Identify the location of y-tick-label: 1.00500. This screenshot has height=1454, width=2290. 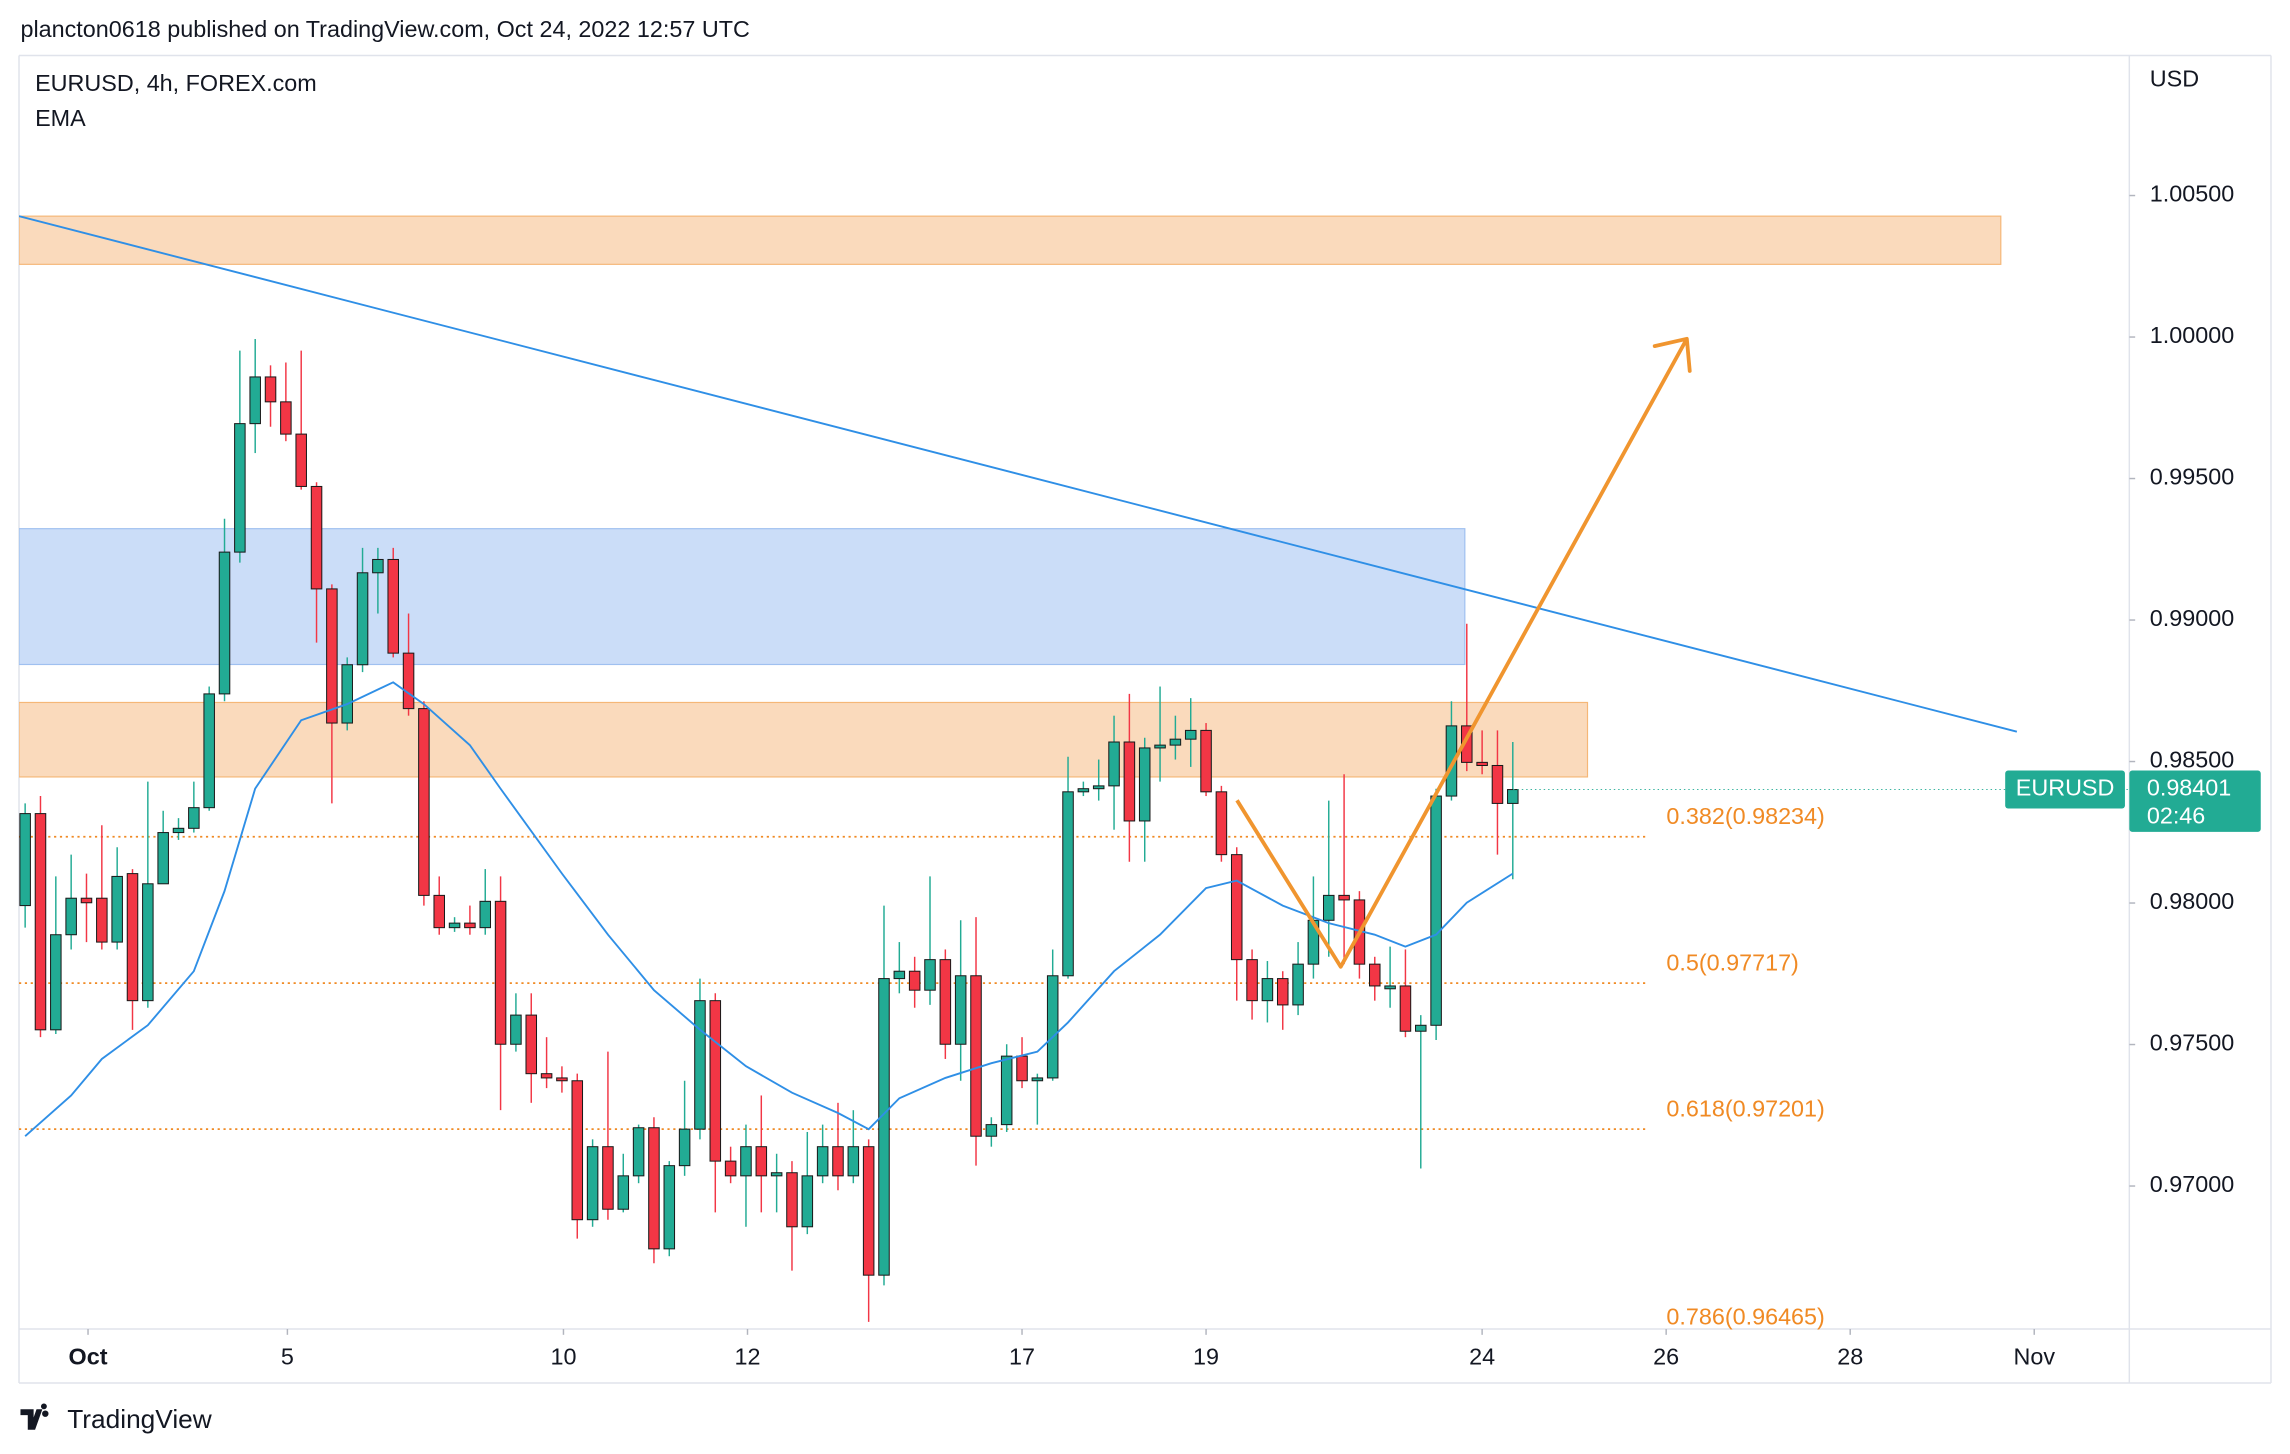
(2192, 194).